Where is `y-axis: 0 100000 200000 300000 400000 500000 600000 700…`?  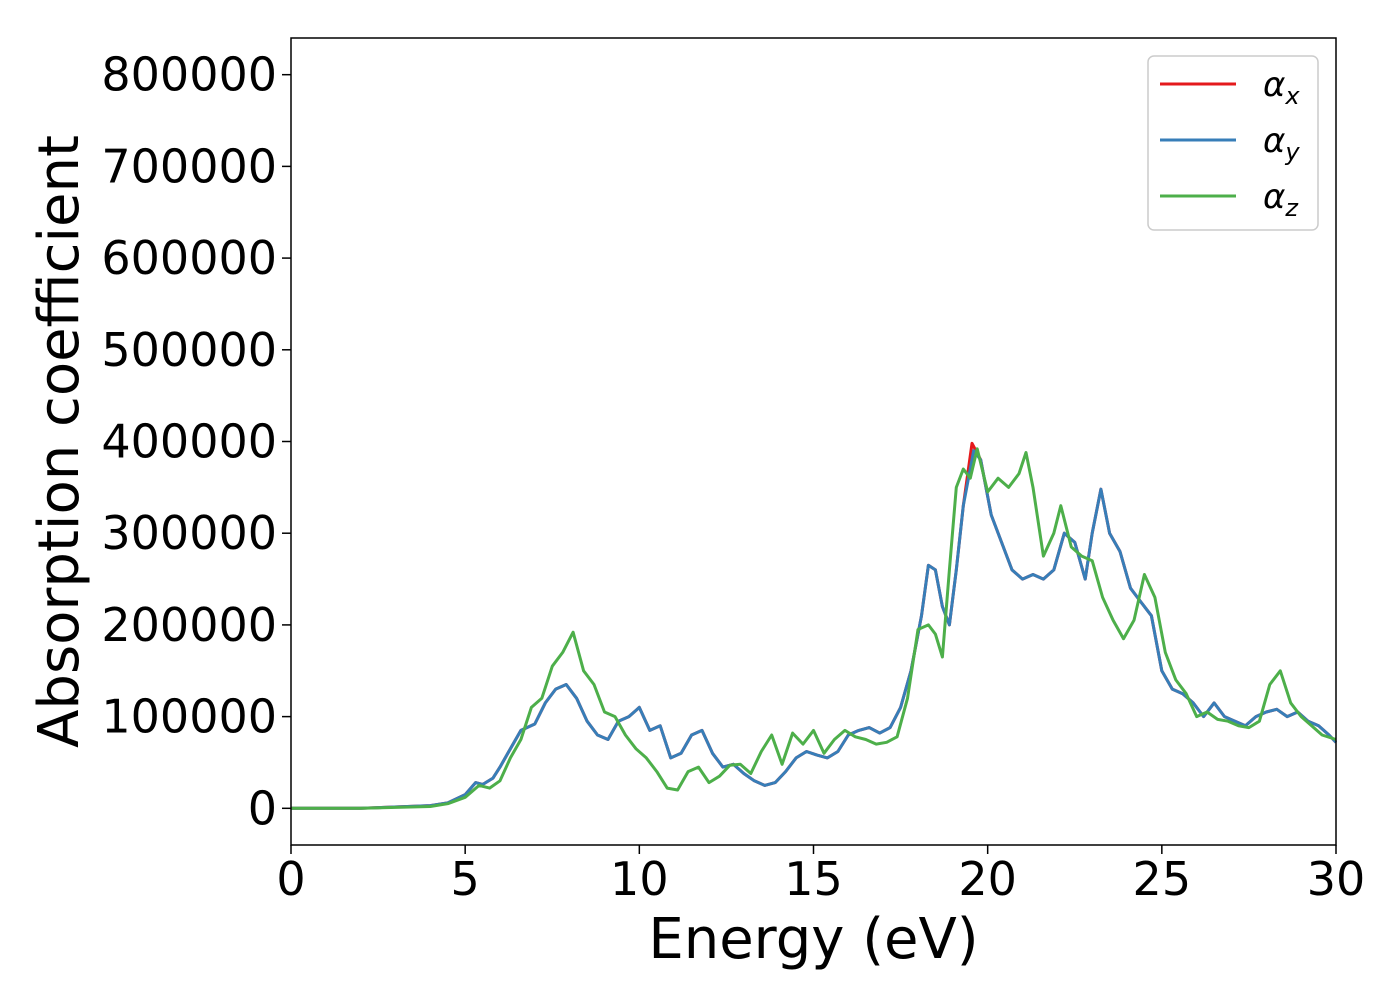 y-axis: 0 100000 200000 300000 400000 500000 600000 700… is located at coordinates (196, 441).